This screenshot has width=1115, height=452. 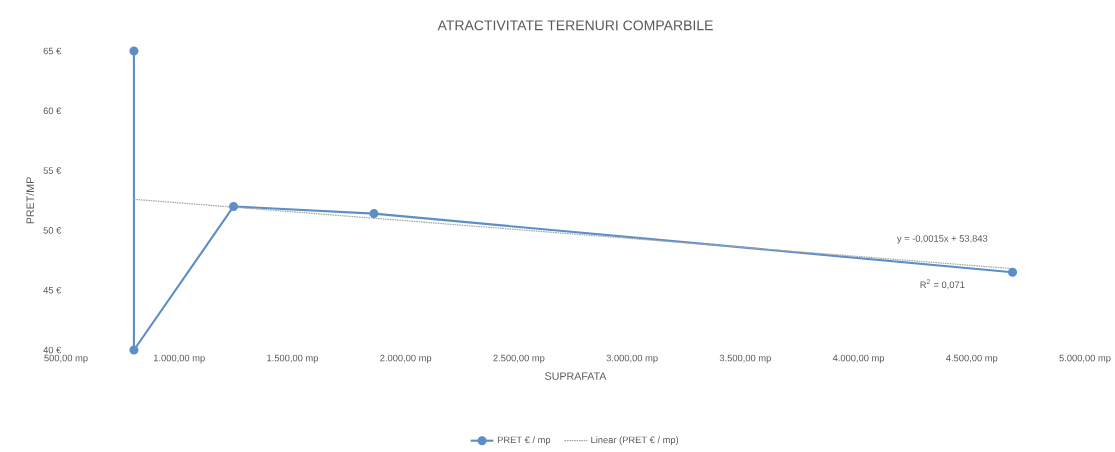 I want to click on chart-title: ATRACTIVITATE TERENURI COMPARBILE, so click(x=575, y=25).